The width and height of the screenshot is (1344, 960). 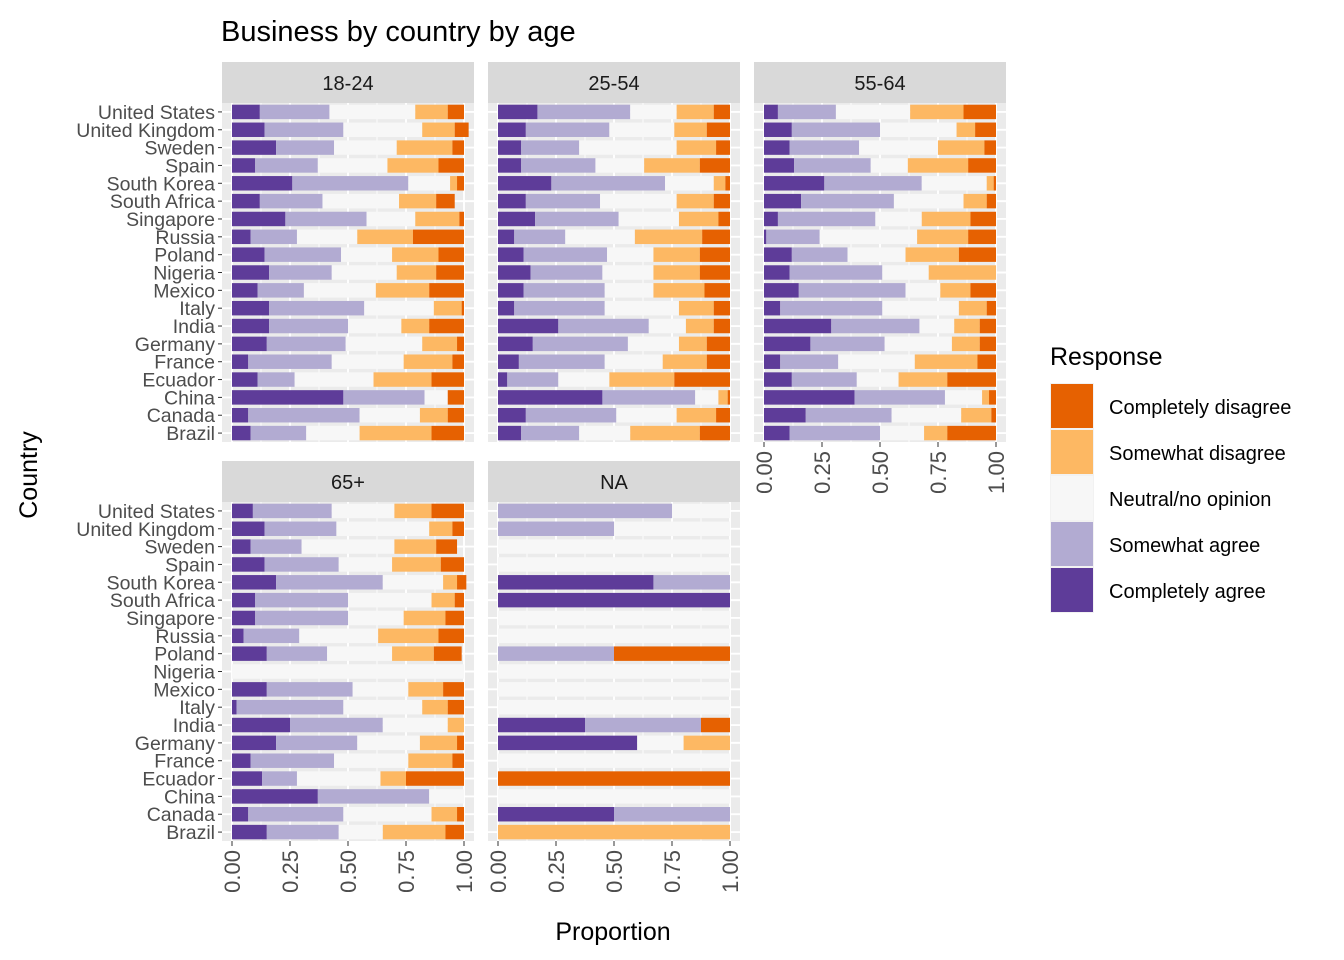 I want to click on y-tick-label: France, so click(x=184, y=762).